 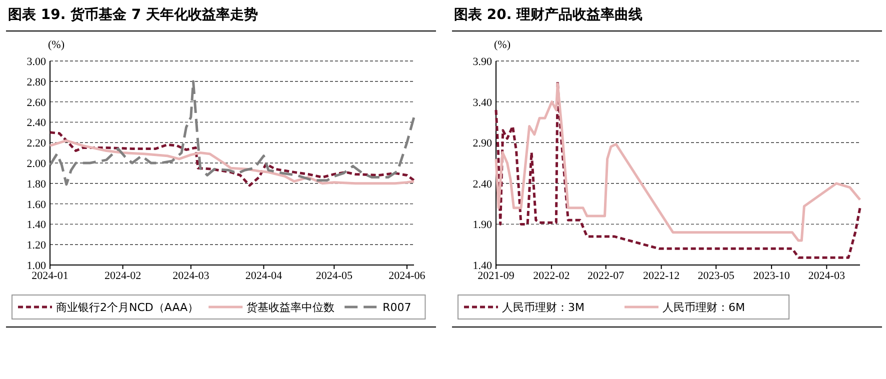 What do you see at coordinates (407, 276) in the screenshot?
I see `x-tick-label: 2024-06` at bounding box center [407, 276].